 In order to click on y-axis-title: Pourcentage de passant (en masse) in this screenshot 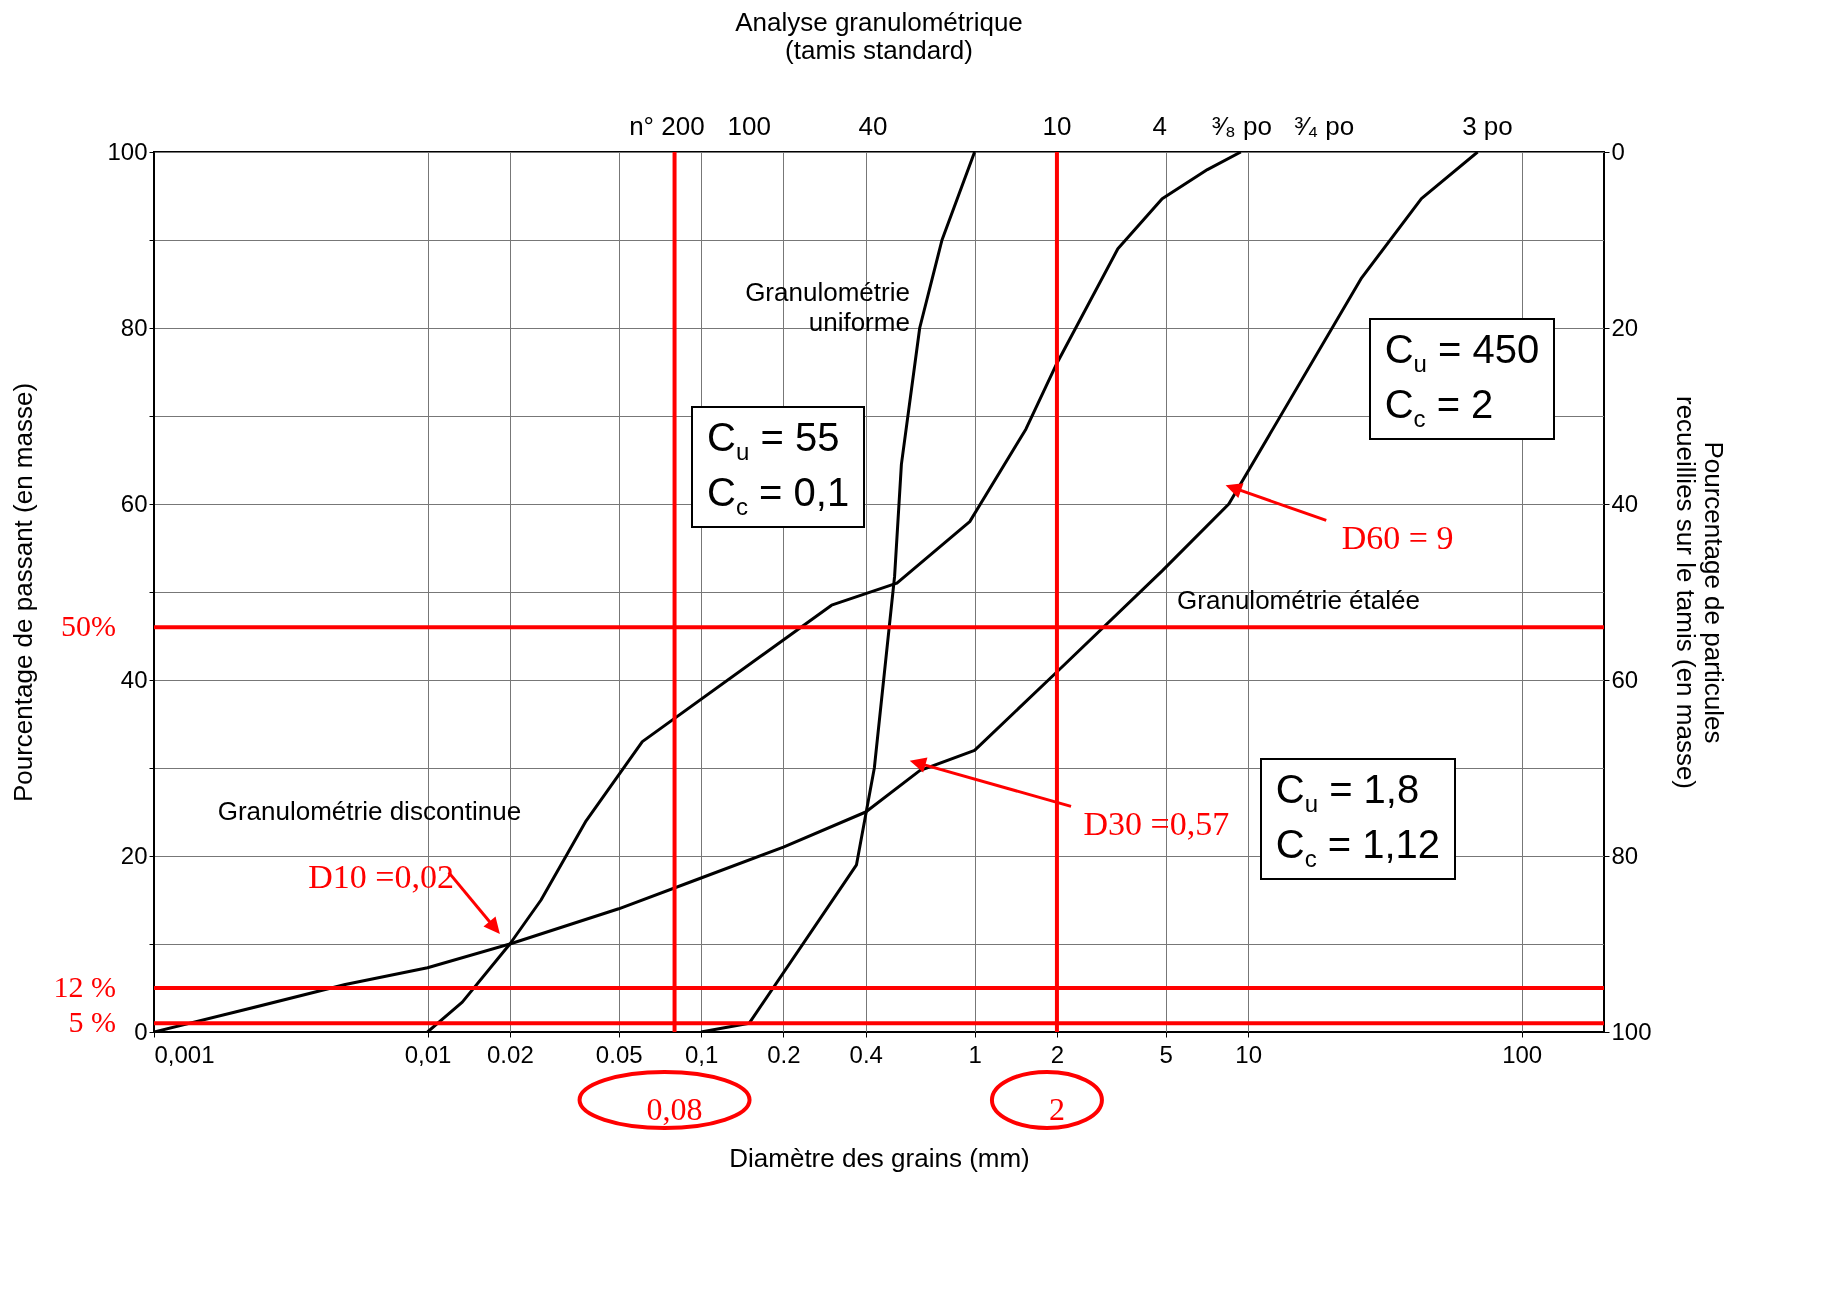, I will do `click(23, 592)`.